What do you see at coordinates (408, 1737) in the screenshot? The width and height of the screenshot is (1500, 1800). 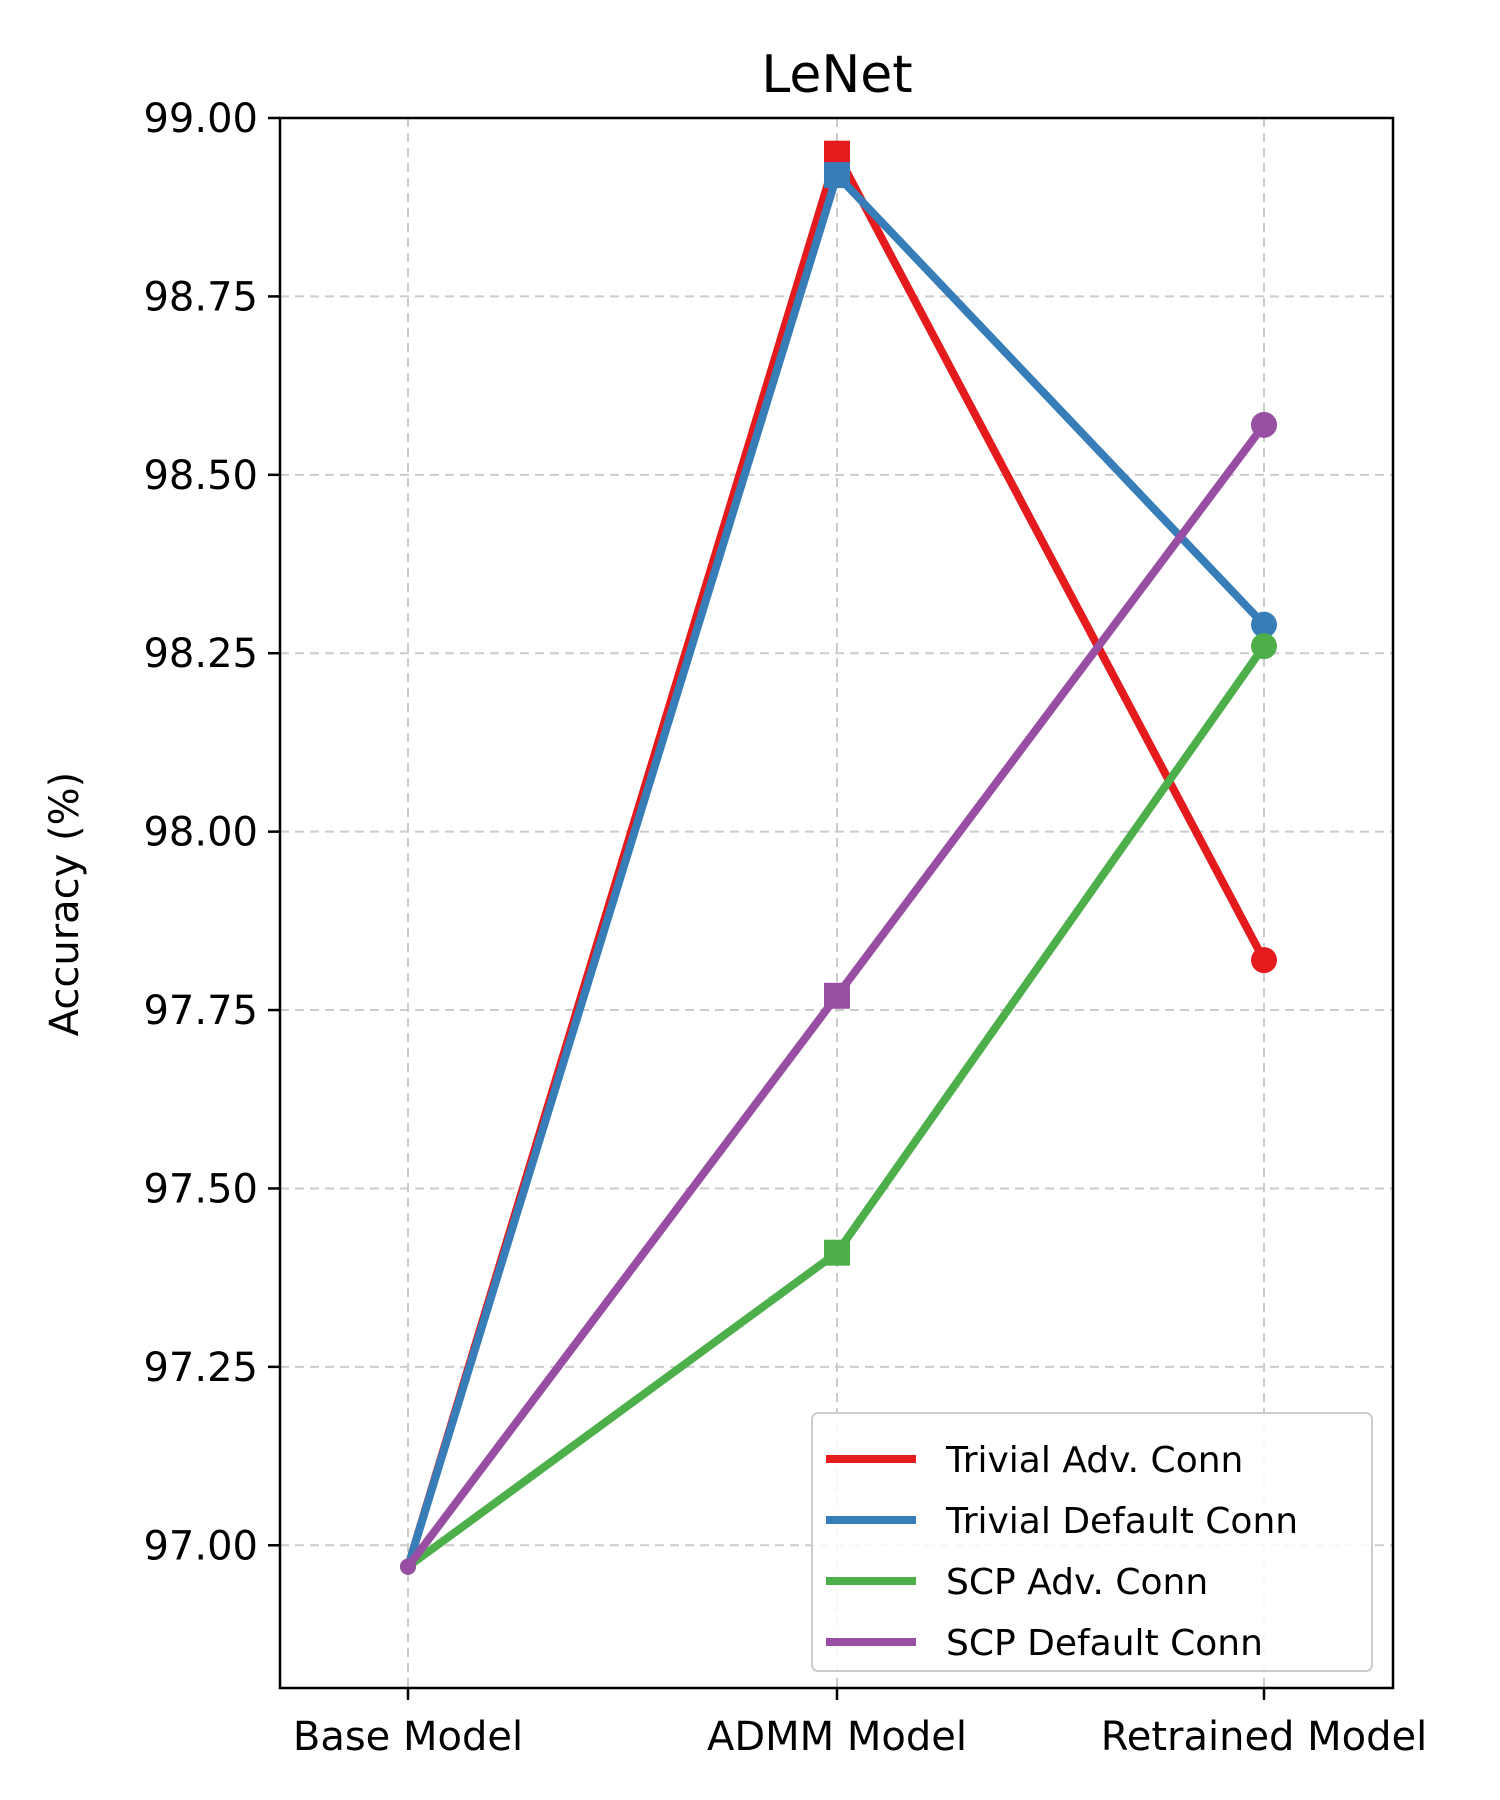 I see `x-tick-label: Base Model` at bounding box center [408, 1737].